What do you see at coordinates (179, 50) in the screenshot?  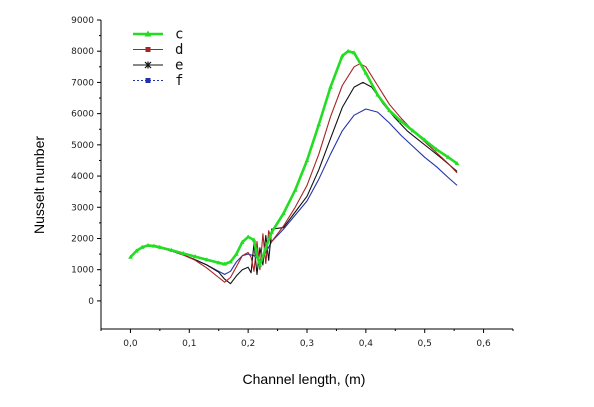 I see `legend-label-d: d` at bounding box center [179, 50].